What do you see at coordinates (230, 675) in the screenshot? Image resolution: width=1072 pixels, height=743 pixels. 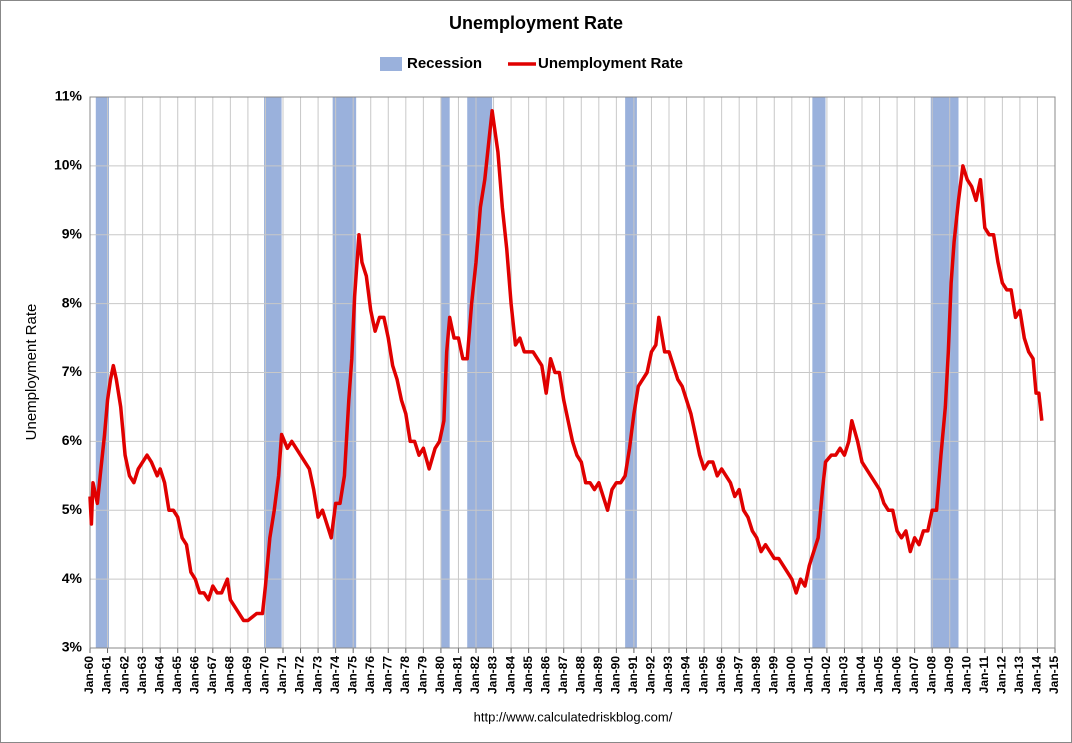 I see `x-tick-label: Jan-68` at bounding box center [230, 675].